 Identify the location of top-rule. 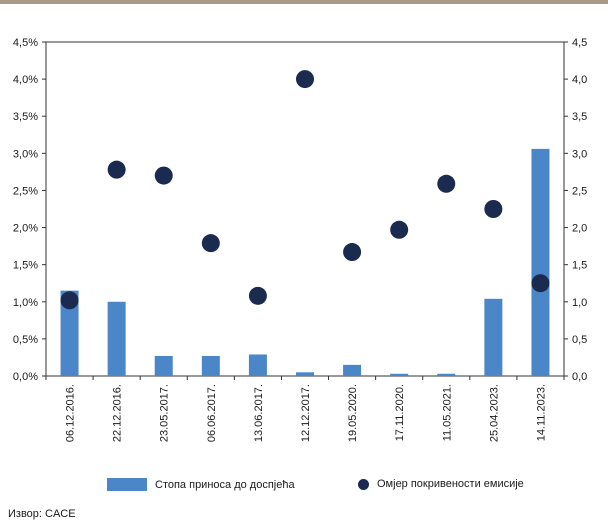
(304, 2).